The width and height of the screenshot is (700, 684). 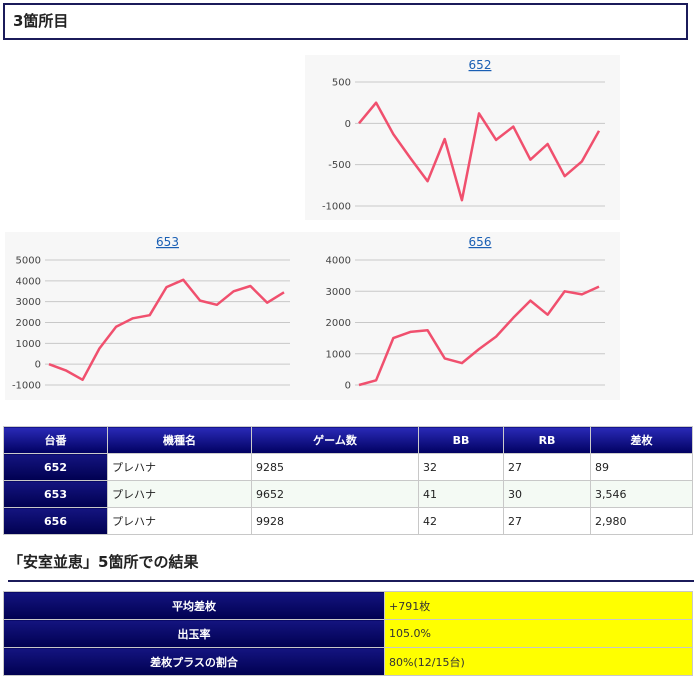 What do you see at coordinates (538, 661) in the screenshot?
I see `summary-value: 80%(12/15台)` at bounding box center [538, 661].